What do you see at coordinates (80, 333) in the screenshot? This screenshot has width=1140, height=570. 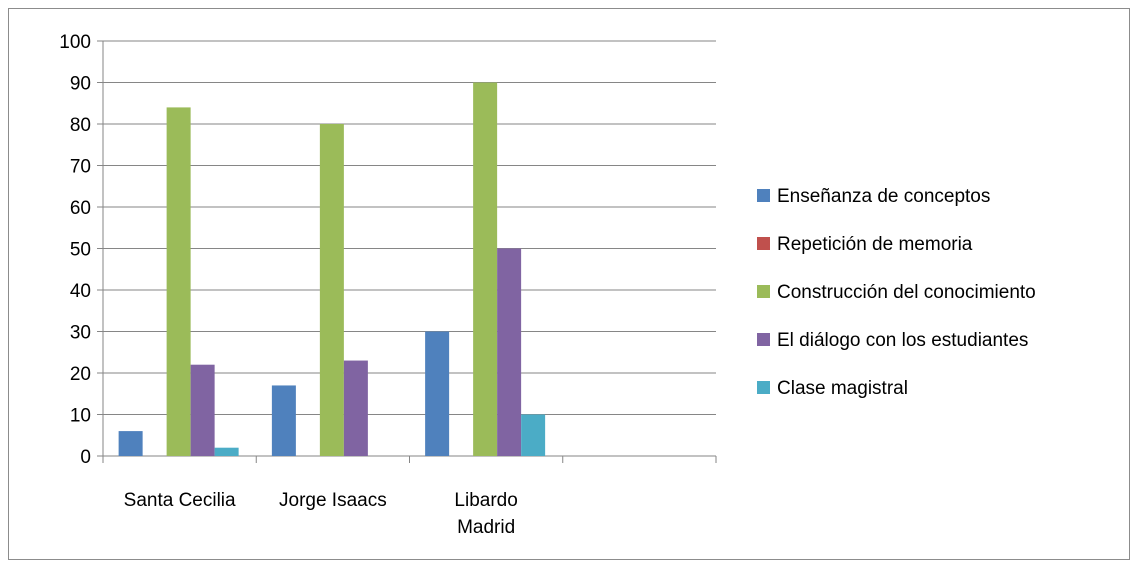 I see `y-tick-label: 30` at bounding box center [80, 333].